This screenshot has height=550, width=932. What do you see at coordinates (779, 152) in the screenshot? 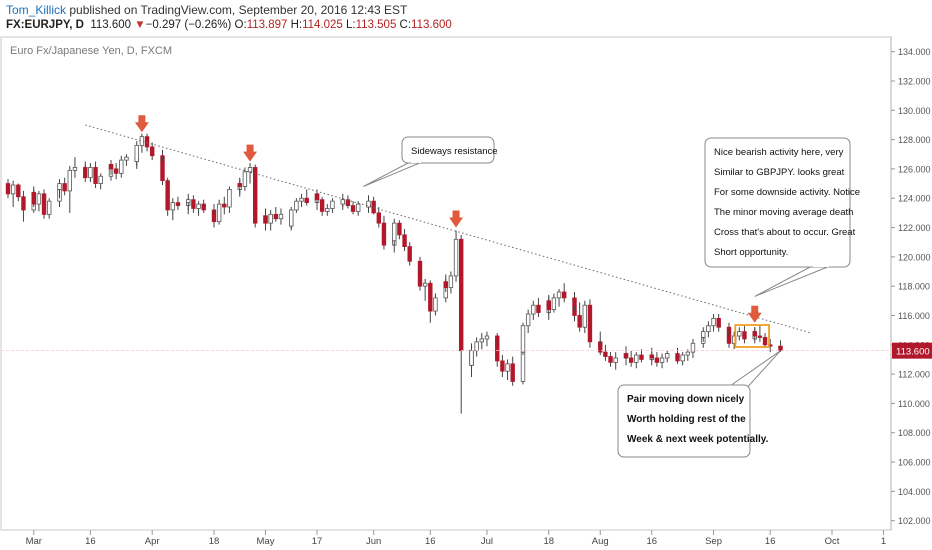
I see `callout-text: Nice bearish activity here, very` at bounding box center [779, 152].